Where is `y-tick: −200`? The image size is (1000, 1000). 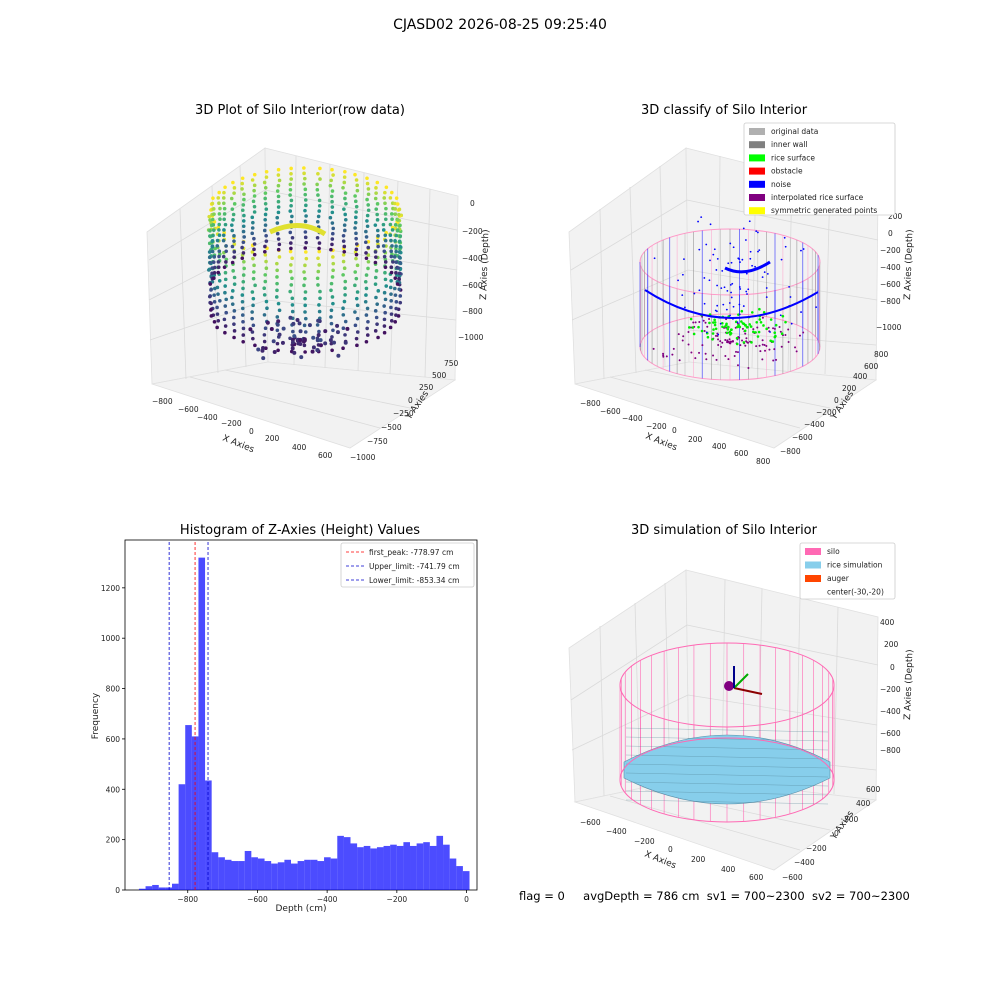
y-tick: −200 is located at coordinates (826, 412).